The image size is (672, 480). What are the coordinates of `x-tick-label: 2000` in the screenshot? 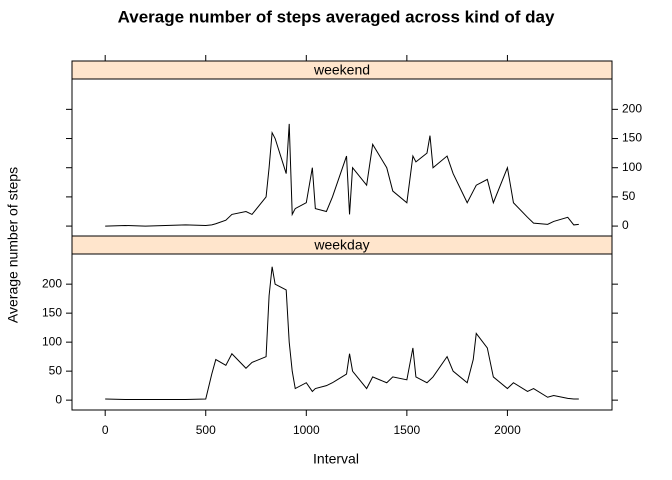 It's located at (507, 430).